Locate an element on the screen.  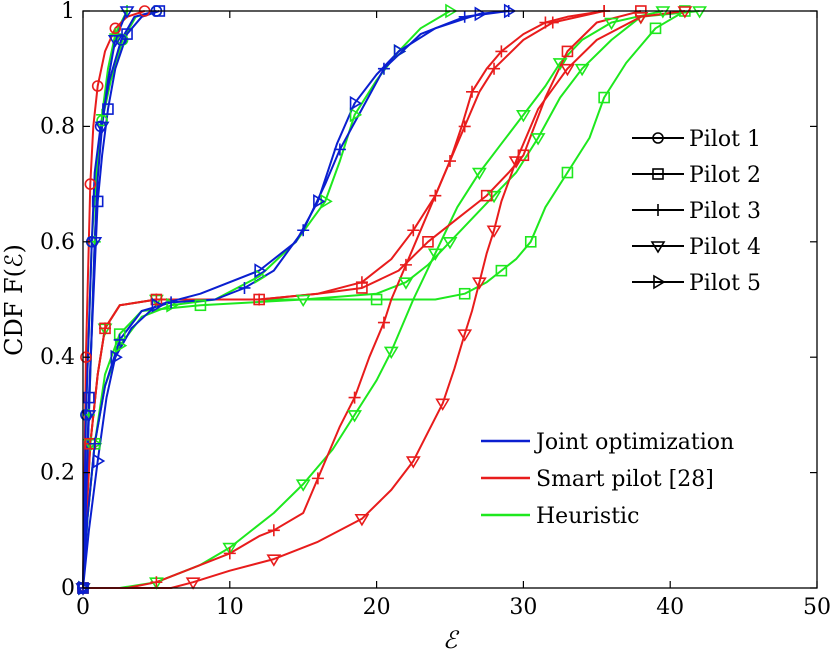
x-tick-label-5: 50 is located at coordinates (816, 607).